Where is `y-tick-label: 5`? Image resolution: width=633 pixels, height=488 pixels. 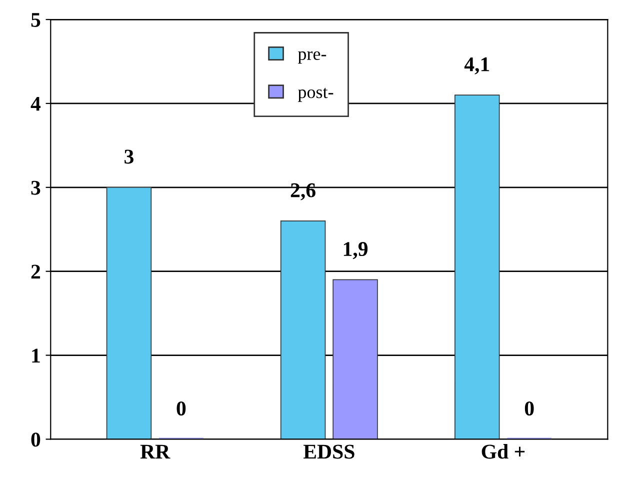
y-tick-label: 5 is located at coordinates (35, 20).